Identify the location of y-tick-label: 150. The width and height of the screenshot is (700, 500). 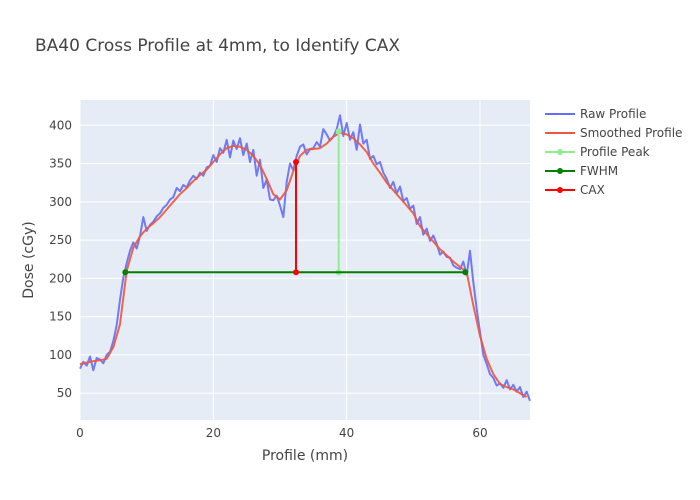
(60, 317).